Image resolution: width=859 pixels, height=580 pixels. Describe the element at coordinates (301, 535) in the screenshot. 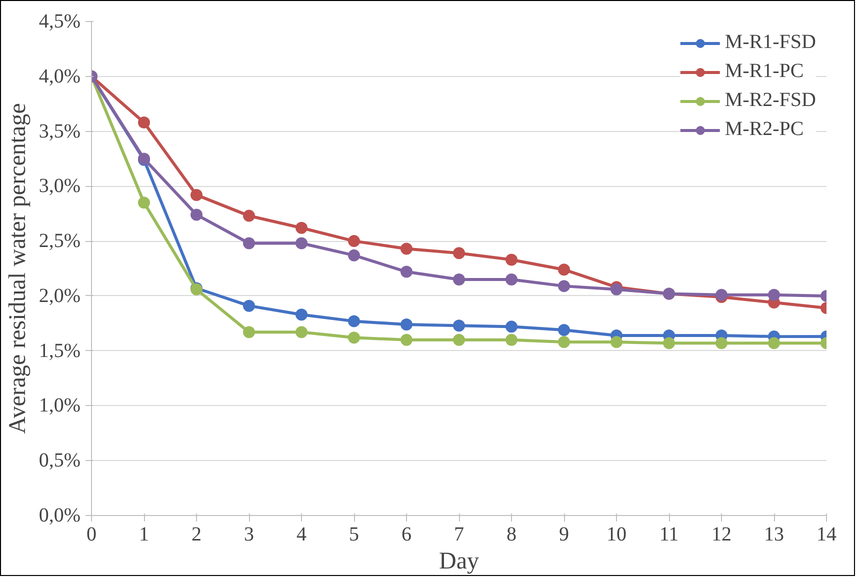

I see `x-tick-label: 4` at that location.